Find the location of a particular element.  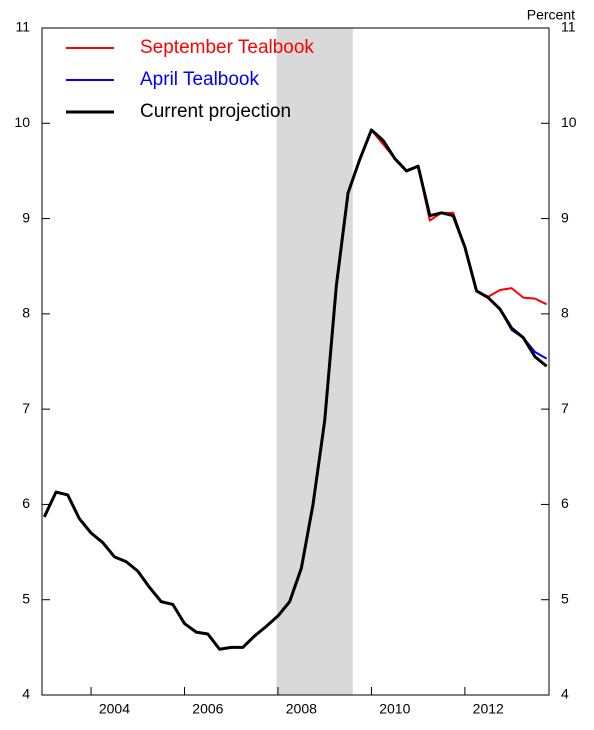

y2-tick-label: 7 is located at coordinates (565, 408).